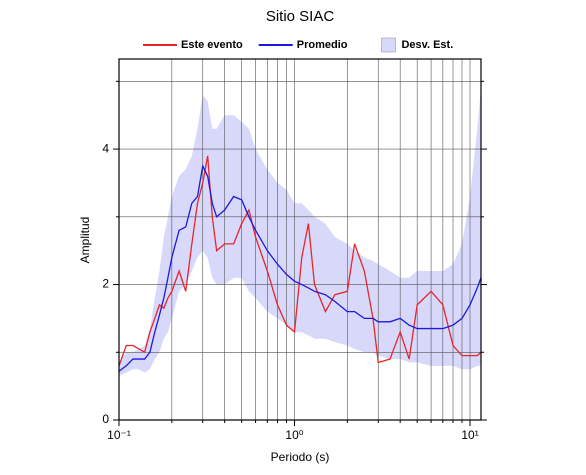  What do you see at coordinates (388, 45) in the screenshot?
I see `legend-swatch` at bounding box center [388, 45].